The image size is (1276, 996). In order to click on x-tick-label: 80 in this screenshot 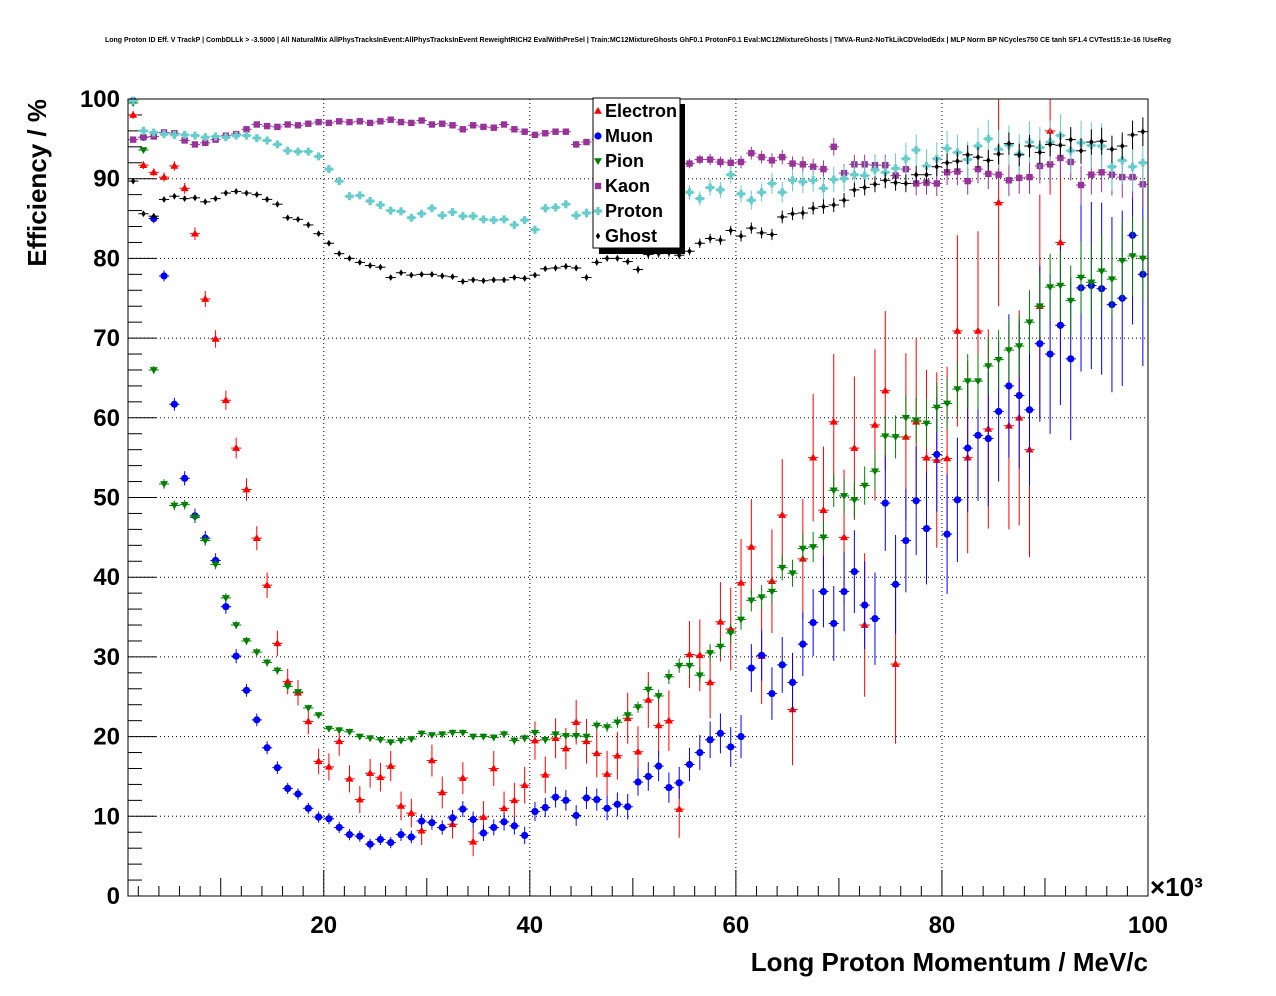, I will do `click(942, 925)`.